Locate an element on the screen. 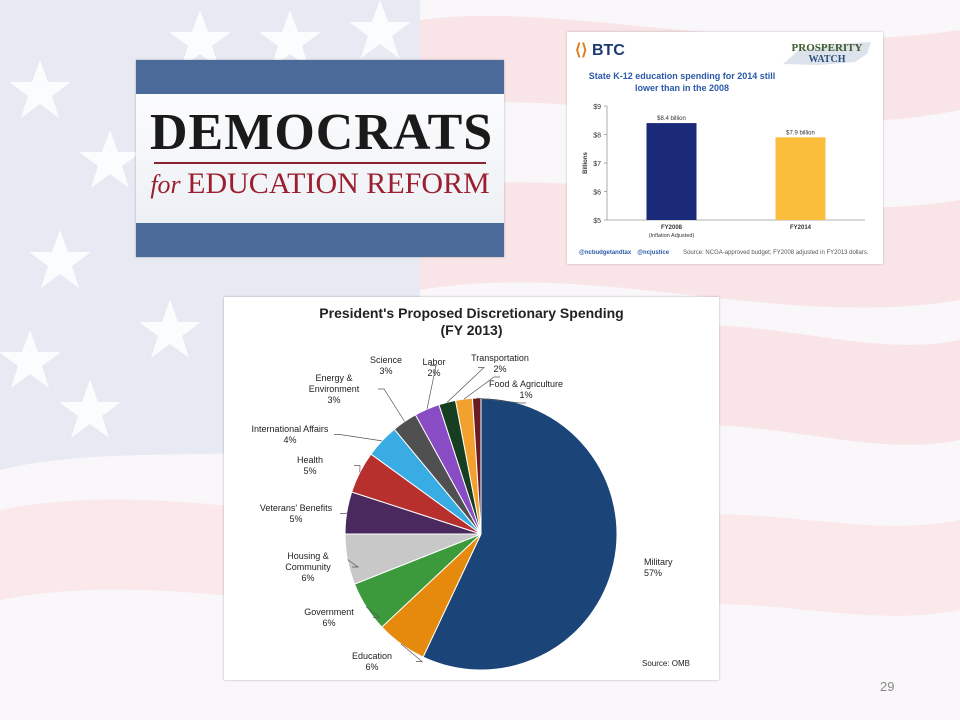 Image resolution: width=960 pixels, height=720 pixels. pie-label-health: Health is located at coordinates (310, 460).